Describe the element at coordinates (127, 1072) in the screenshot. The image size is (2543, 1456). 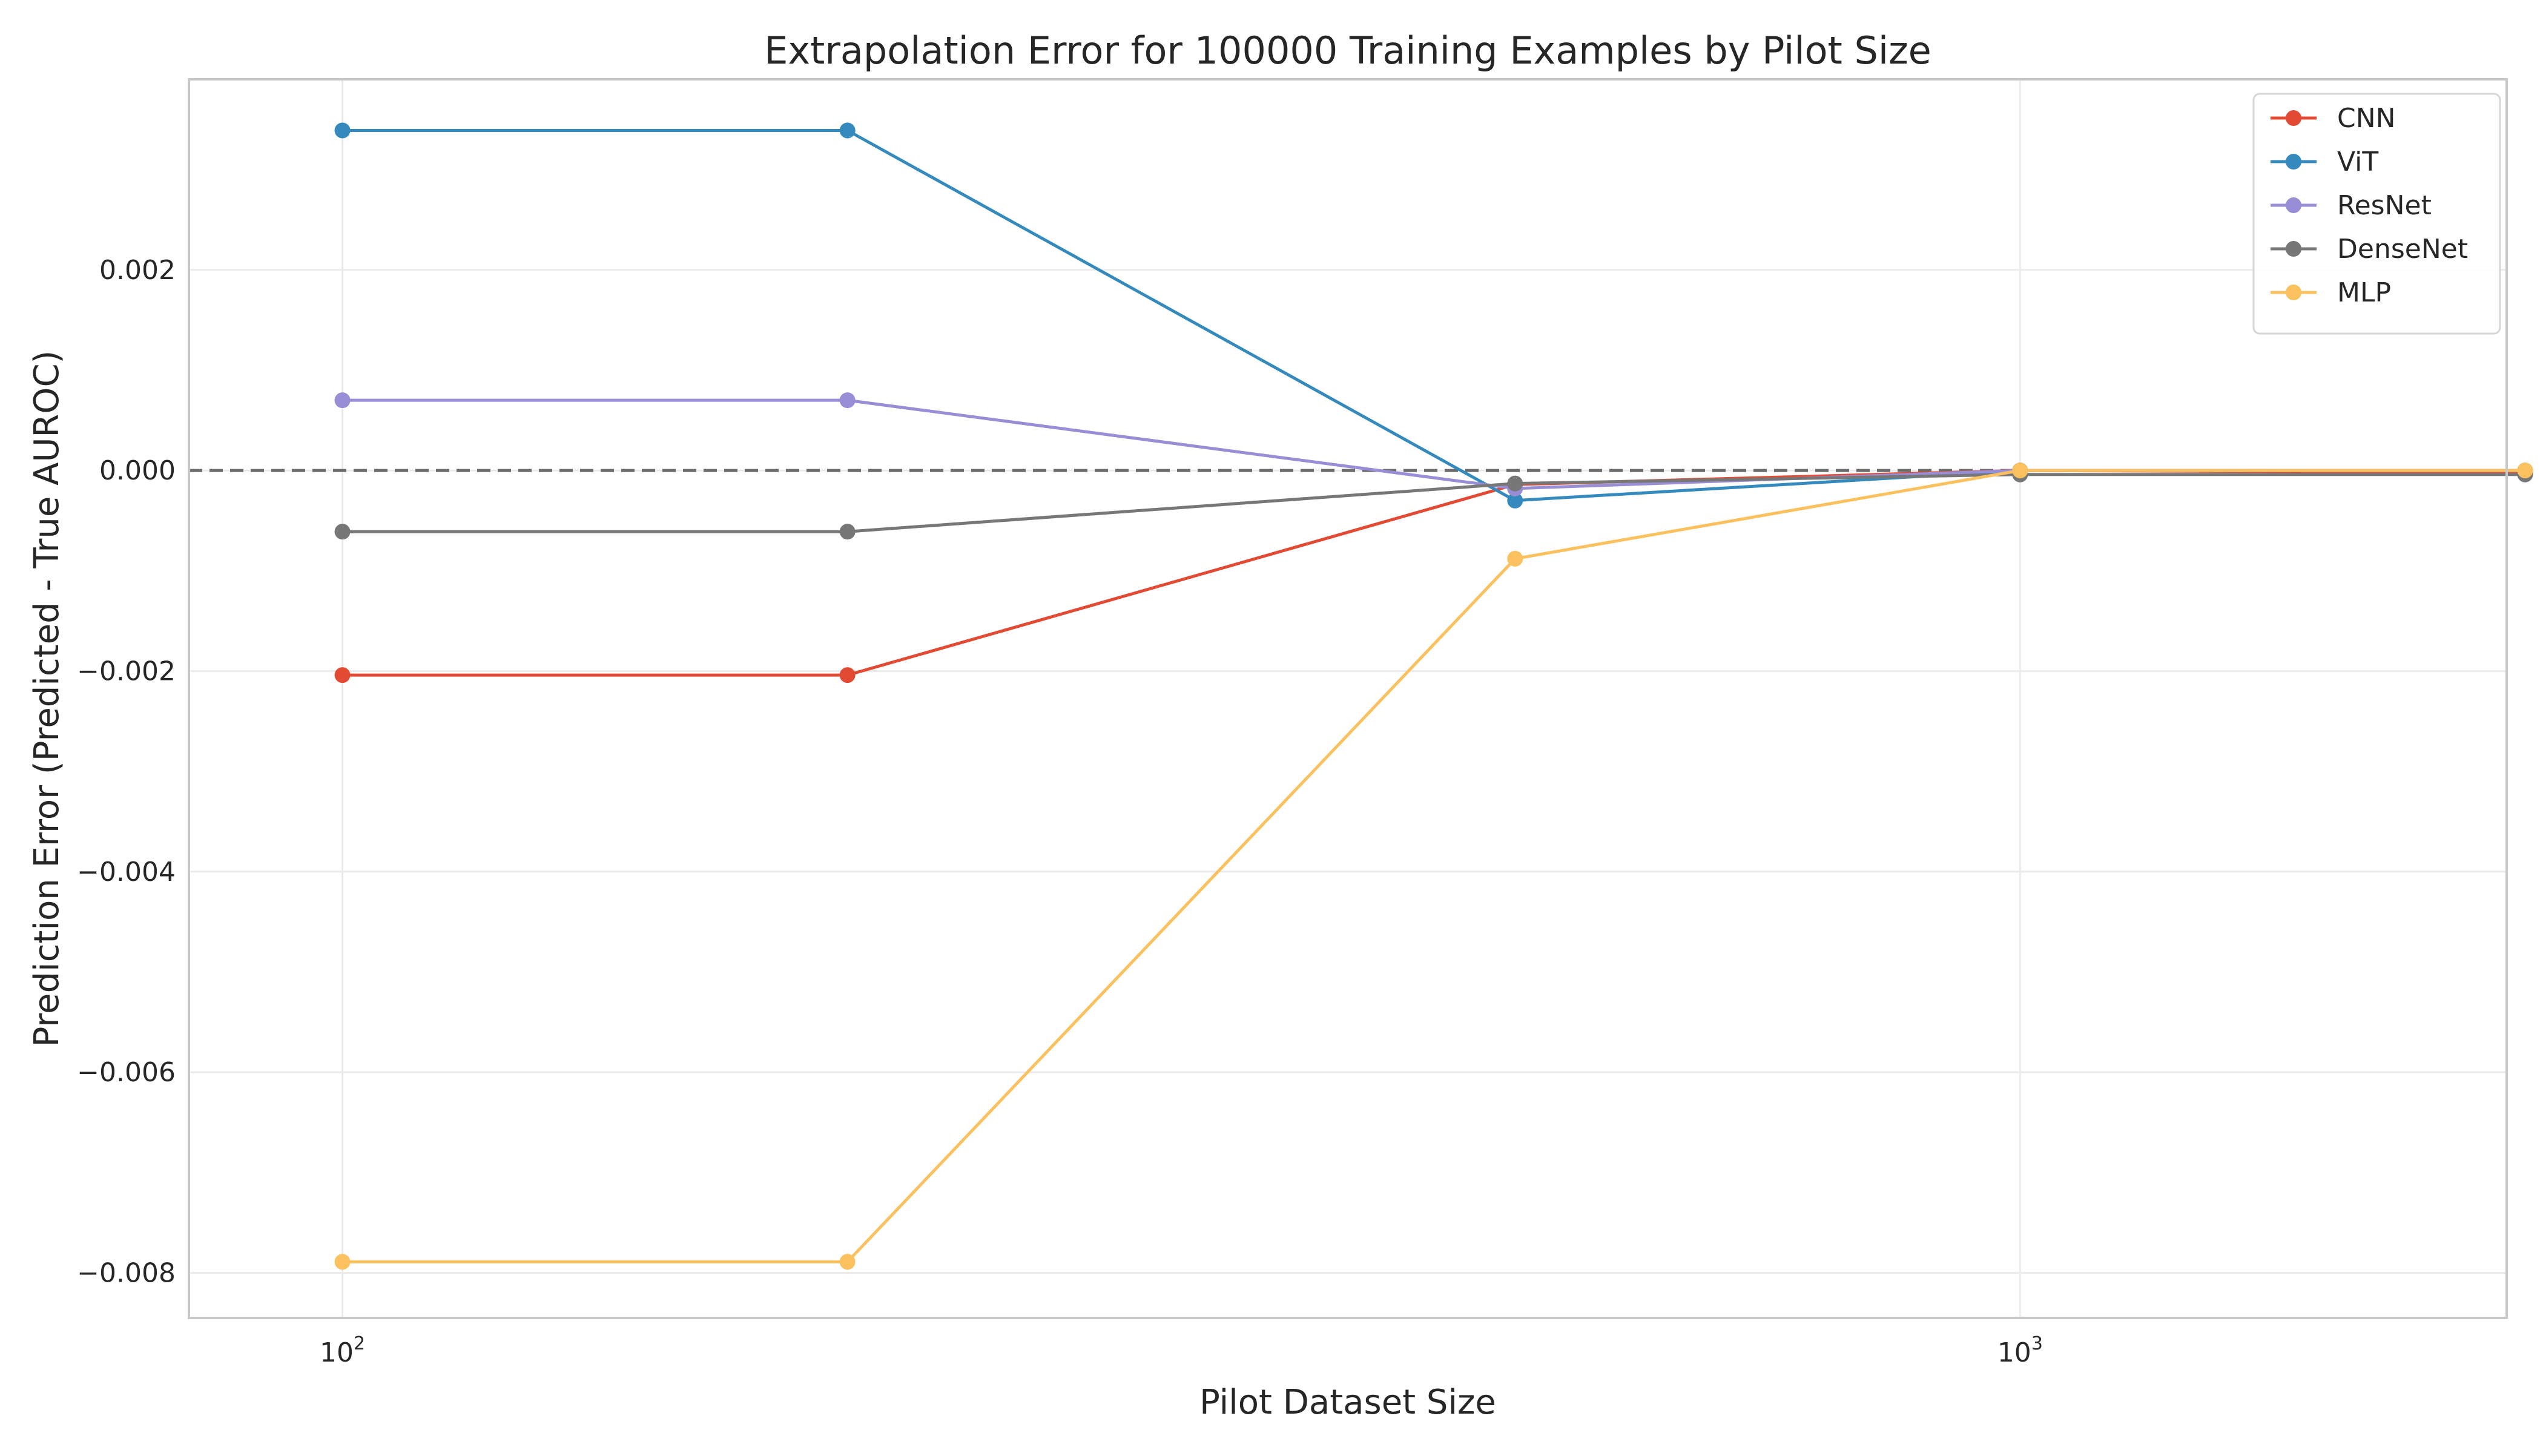
I see `y-tick-label: −0.006` at that location.